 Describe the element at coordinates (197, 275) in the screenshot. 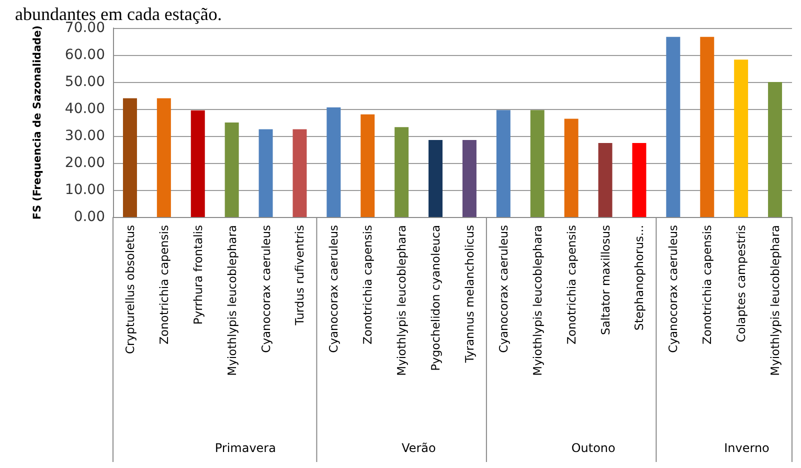

I see `x-tick-label: Pyrrhura frontalis` at that location.